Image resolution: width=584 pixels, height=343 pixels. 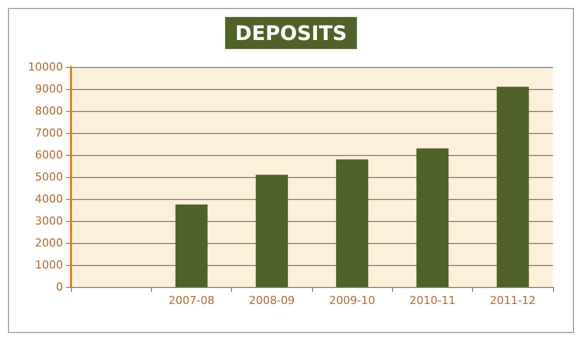 I want to click on y-tick-label: 5000, so click(x=49, y=177).